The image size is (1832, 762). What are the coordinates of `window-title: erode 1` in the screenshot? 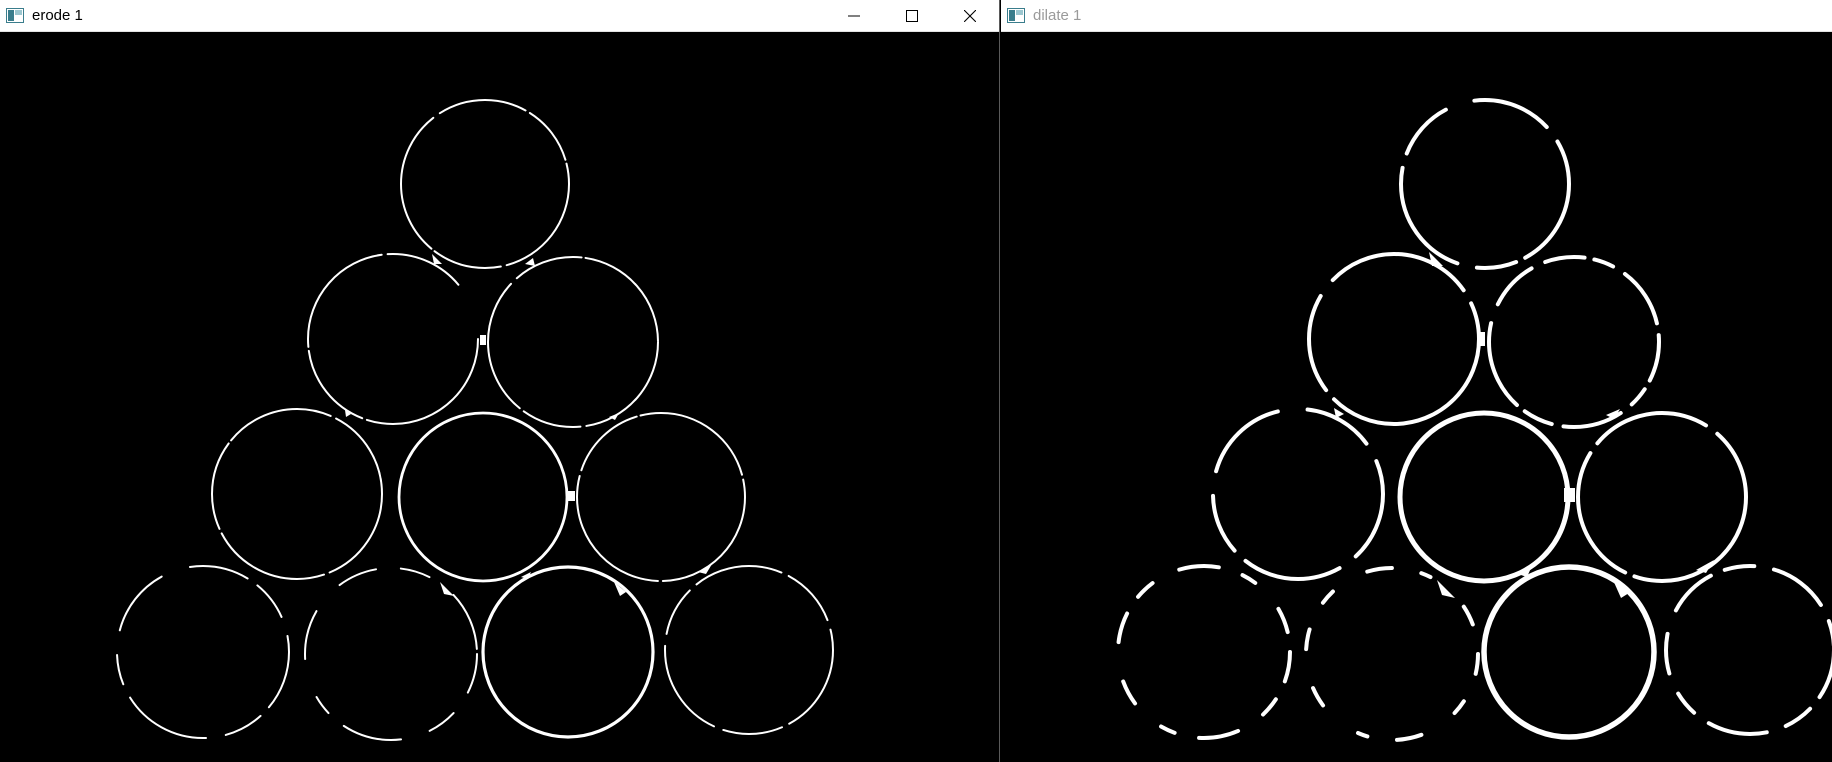 It's located at (57, 15).